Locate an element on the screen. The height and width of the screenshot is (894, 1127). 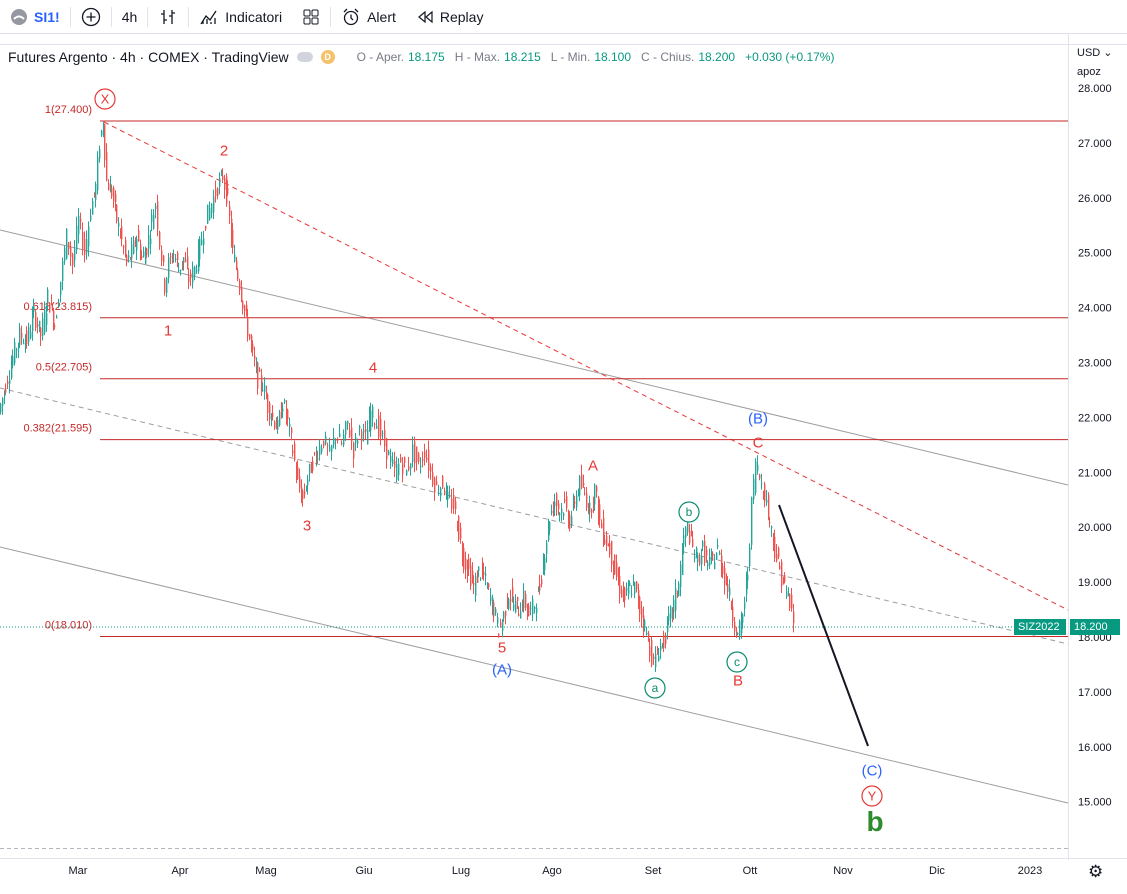
price-tick-label: 25.000 is located at coordinates (1095, 254).